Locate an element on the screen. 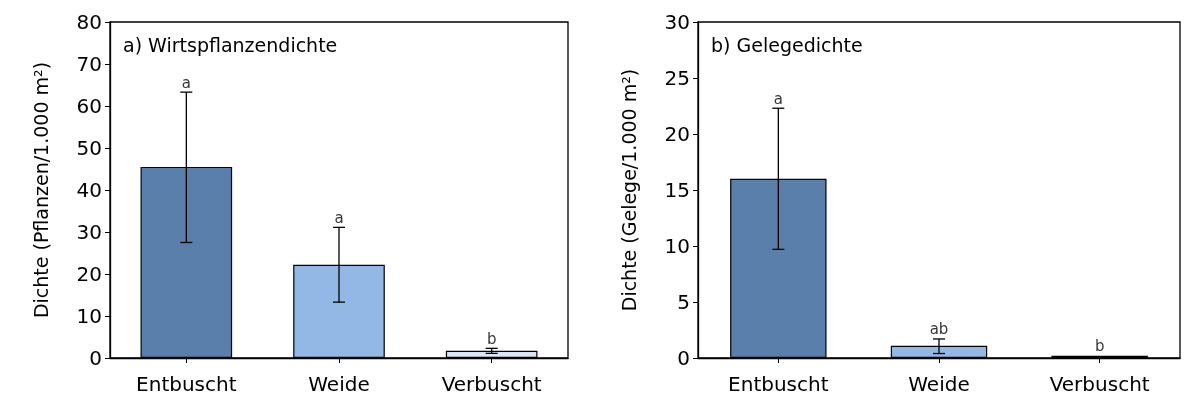  y-tick-label: 50 is located at coordinates (89, 148).